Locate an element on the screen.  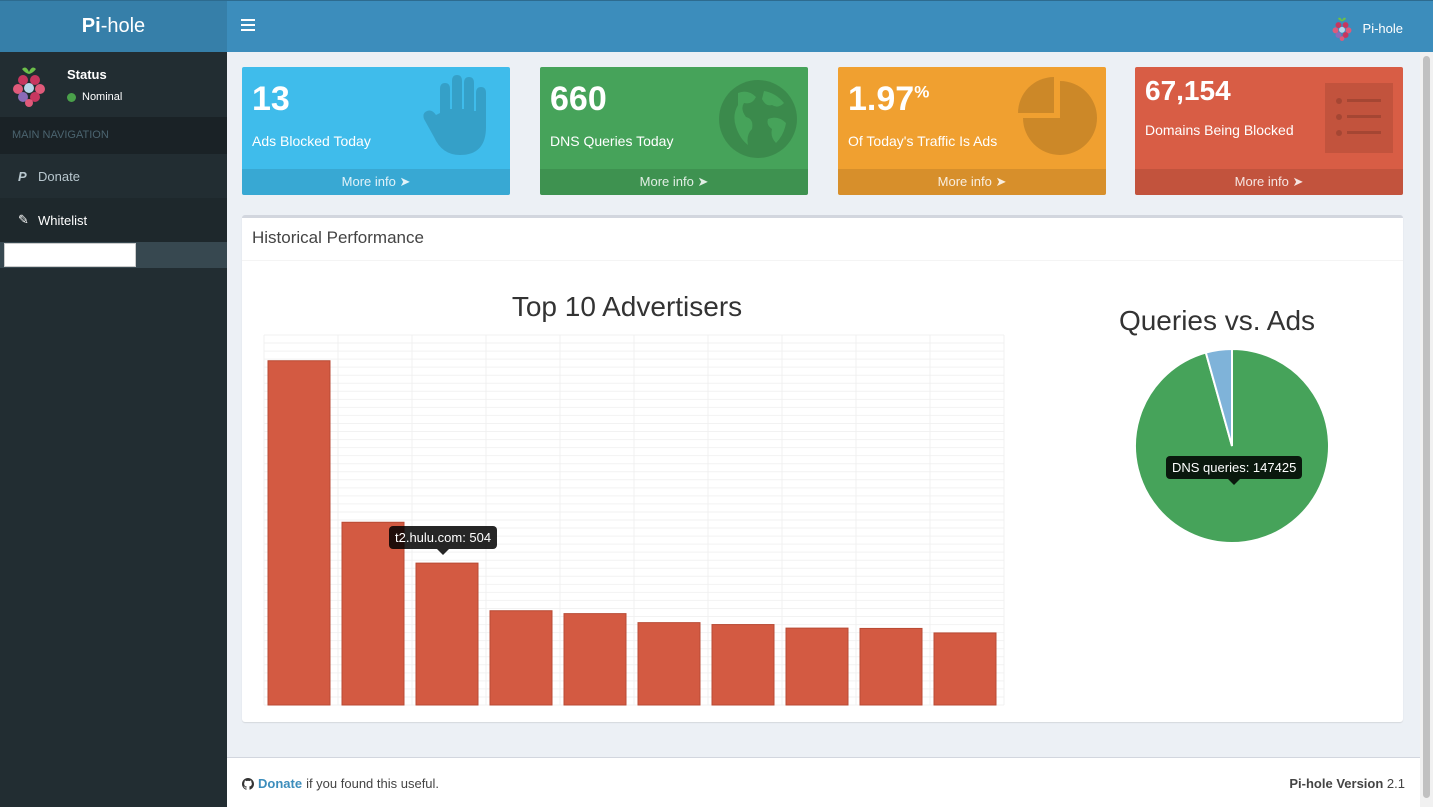
status-title: Status is located at coordinates (87, 74).